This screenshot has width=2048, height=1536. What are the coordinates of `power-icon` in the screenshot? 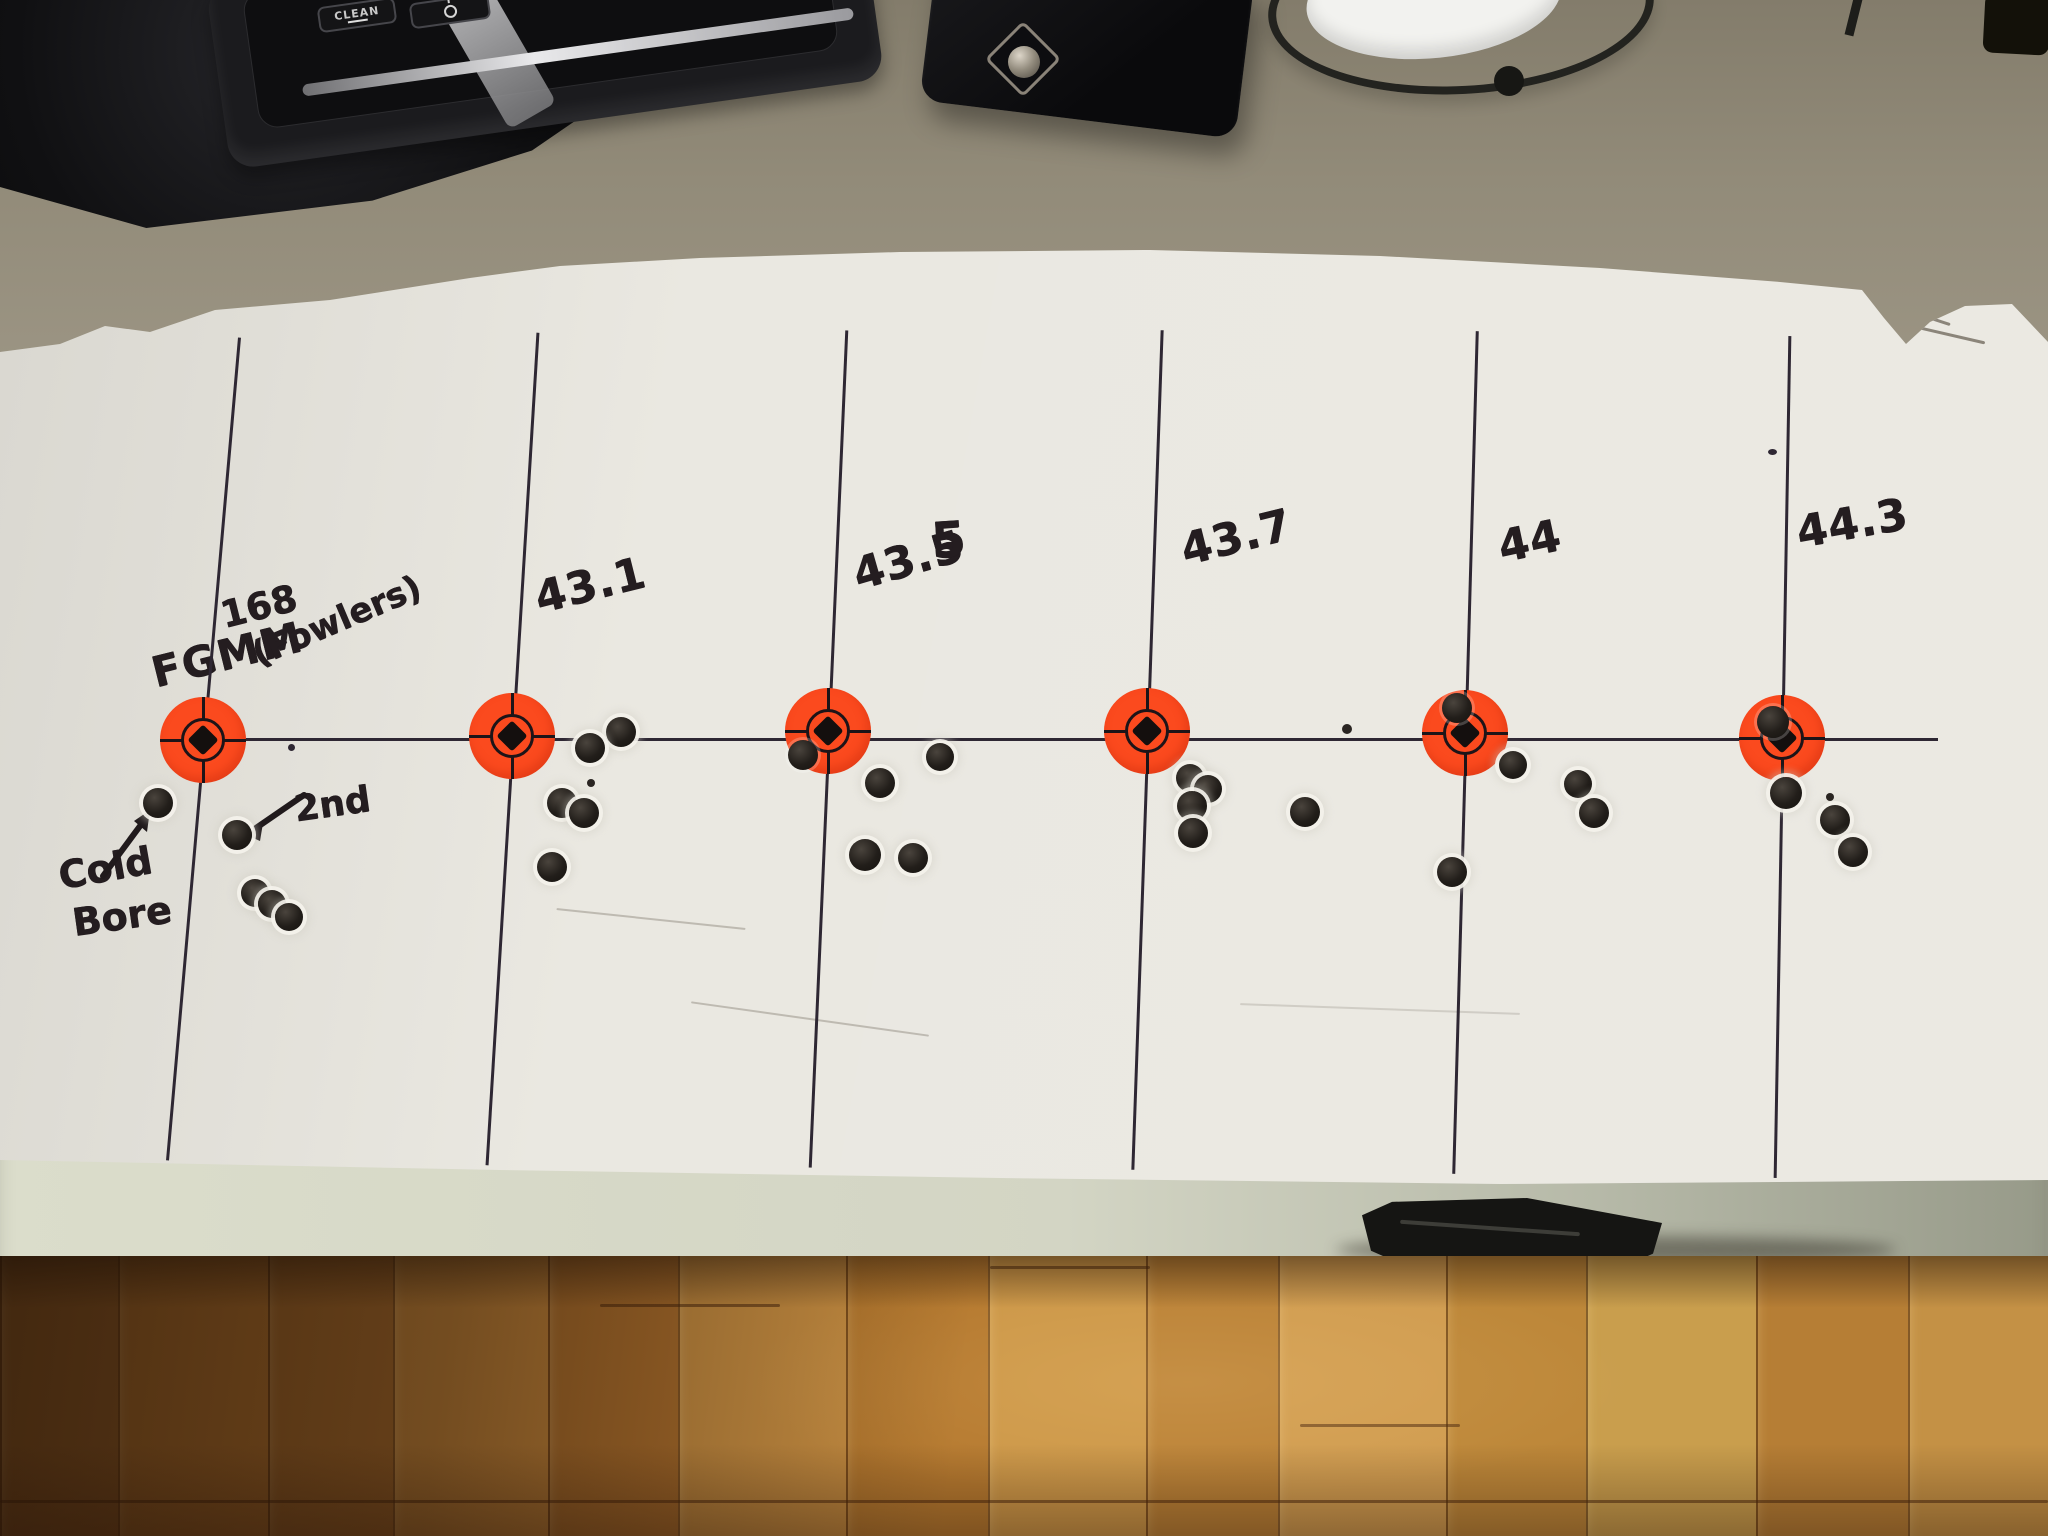 It's located at (450, 9).